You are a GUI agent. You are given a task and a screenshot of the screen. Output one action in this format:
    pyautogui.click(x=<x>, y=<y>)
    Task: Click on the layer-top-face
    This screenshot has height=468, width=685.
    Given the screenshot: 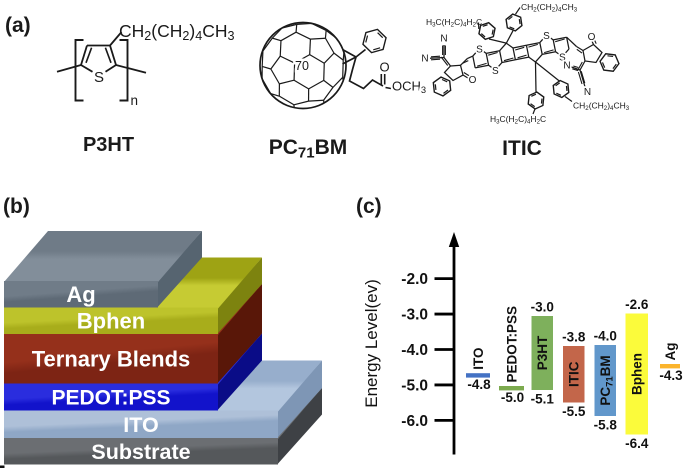 What is the action you would take?
    pyautogui.click(x=103, y=256)
    